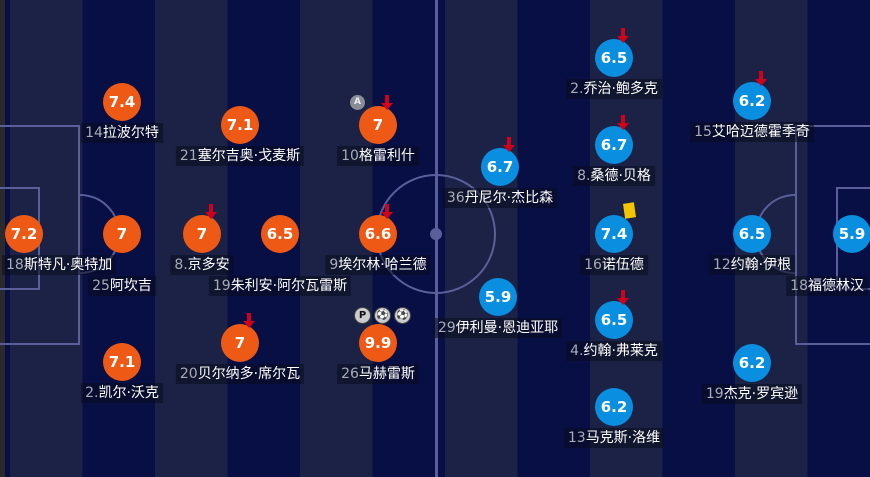 The height and width of the screenshot is (477, 870). I want to click on player-number: 14, so click(94, 133).